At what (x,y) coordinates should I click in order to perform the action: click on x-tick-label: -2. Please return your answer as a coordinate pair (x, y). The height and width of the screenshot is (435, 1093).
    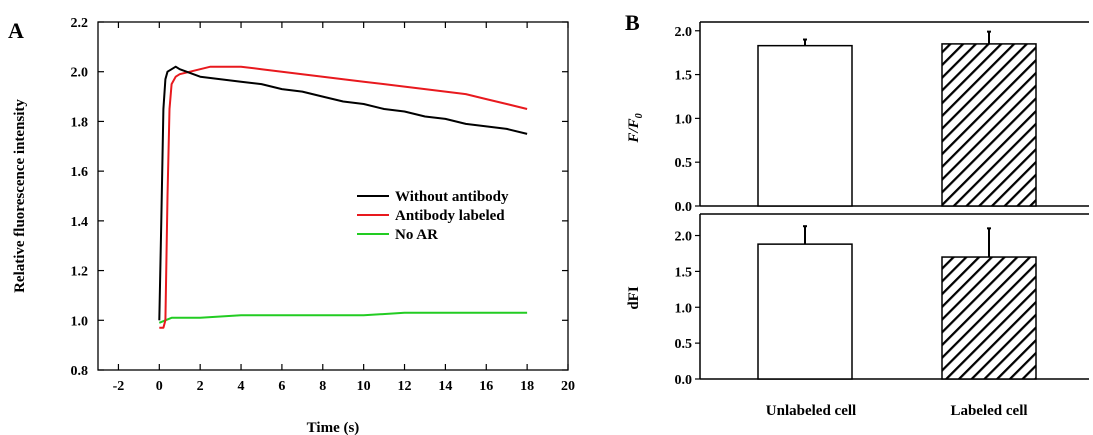
    Looking at the image, I should click on (119, 386).